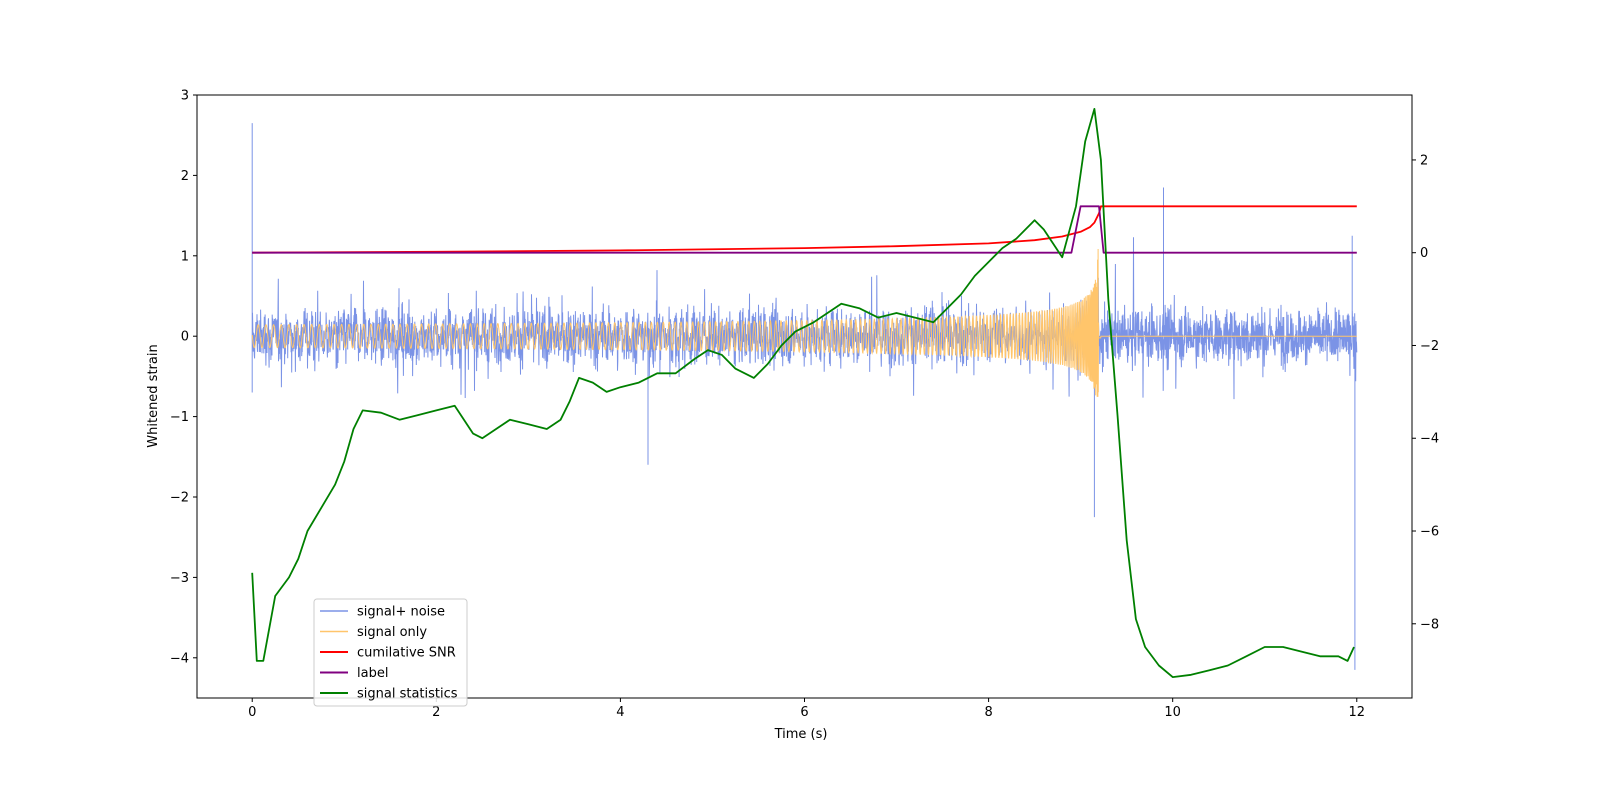 The image size is (1600, 800). I want to click on legend-label: signal only, so click(392, 632).